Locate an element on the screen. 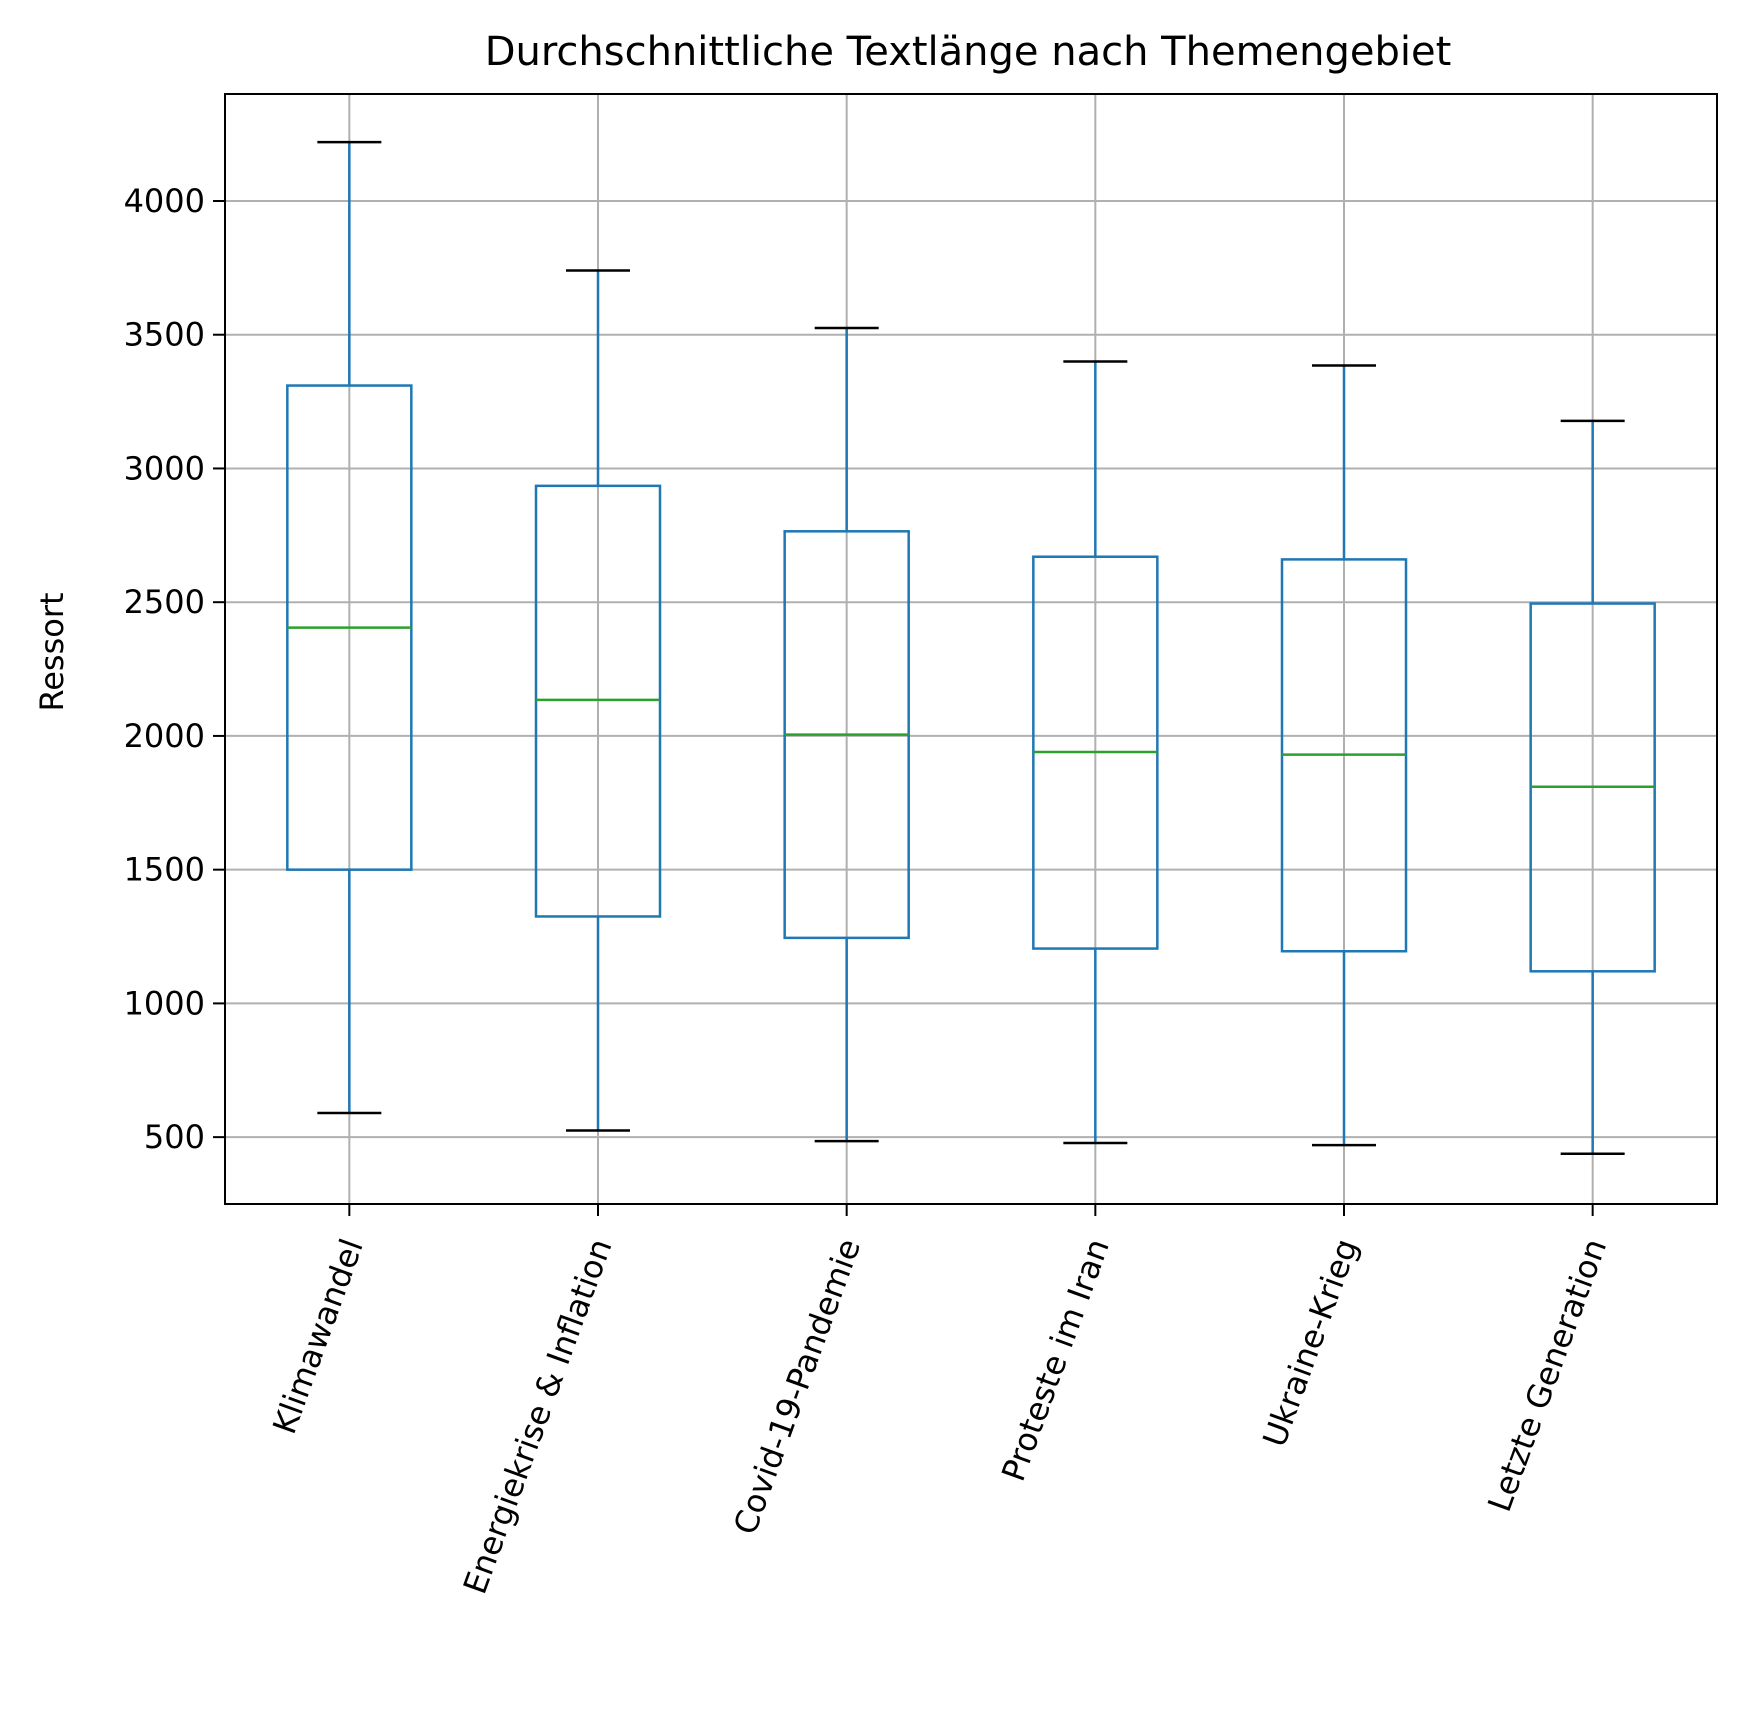 This screenshot has height=1733, width=1741. y-tick-label: 2000 is located at coordinates (164, 736).